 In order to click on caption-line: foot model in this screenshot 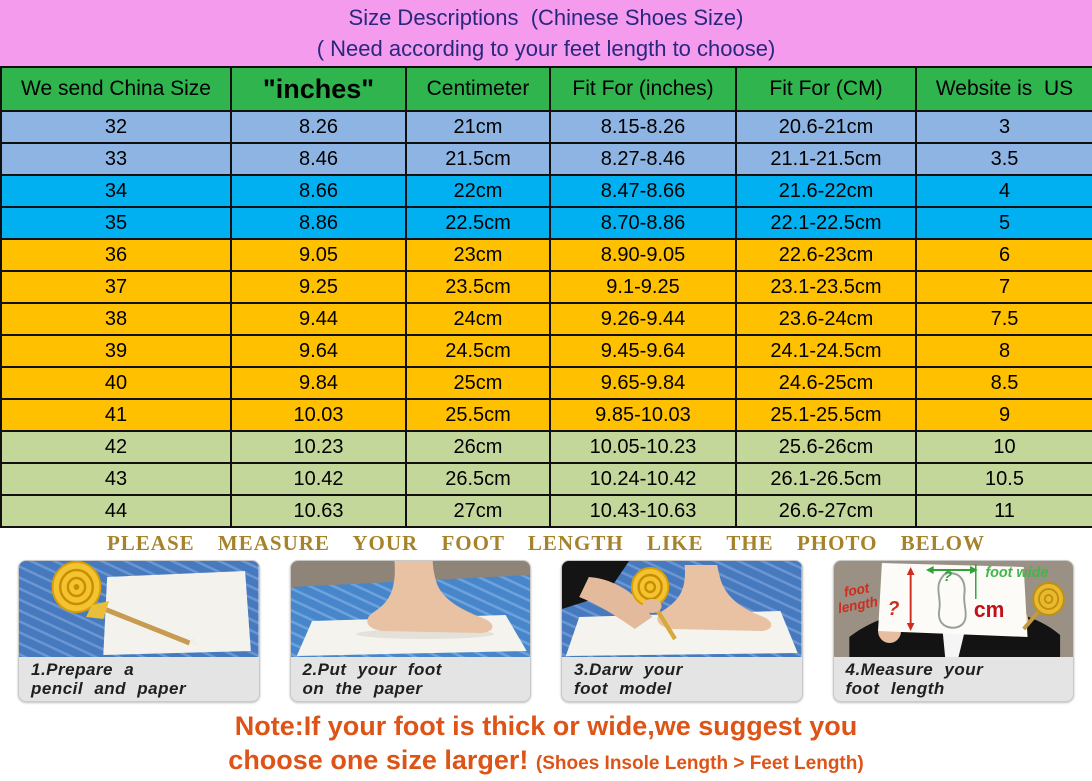, I will do `click(623, 688)`.